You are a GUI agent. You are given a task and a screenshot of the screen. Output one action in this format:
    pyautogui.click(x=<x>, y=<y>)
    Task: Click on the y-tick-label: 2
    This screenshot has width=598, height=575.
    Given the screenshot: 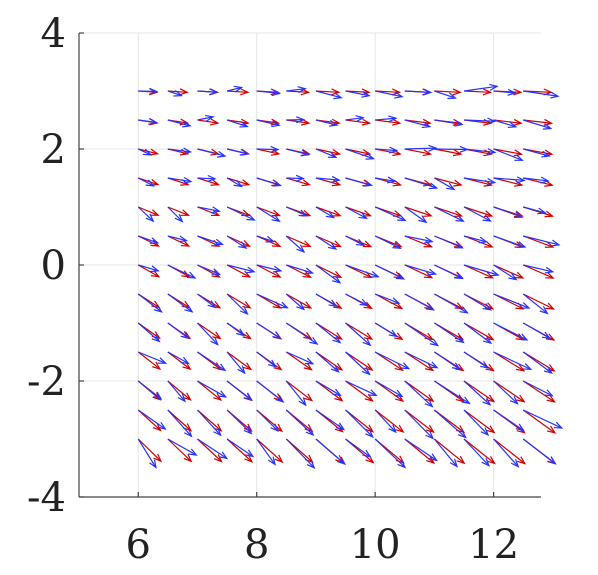 What is the action you would take?
    pyautogui.click(x=53, y=150)
    